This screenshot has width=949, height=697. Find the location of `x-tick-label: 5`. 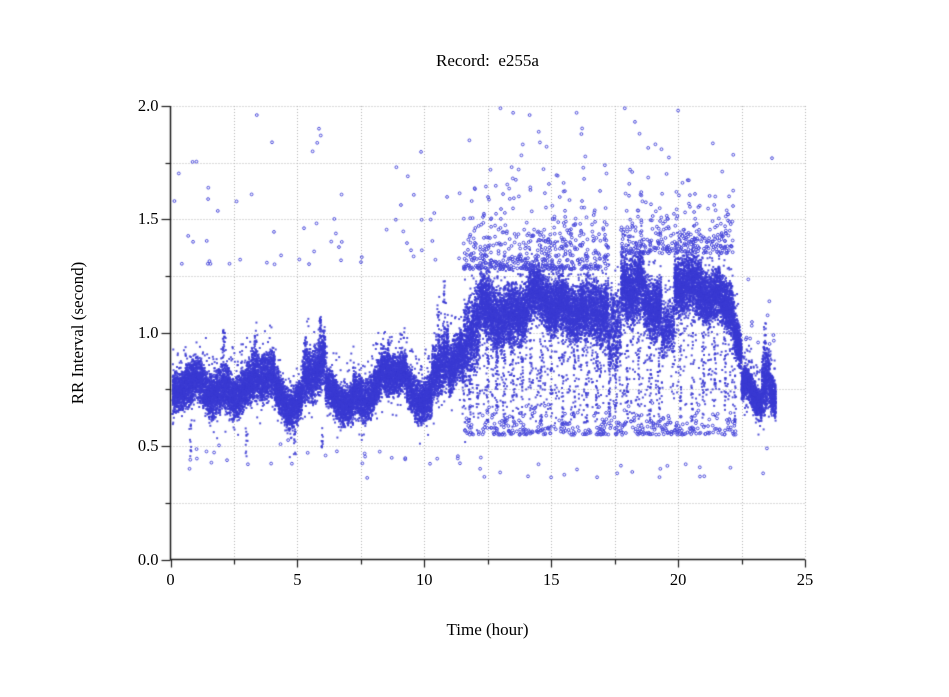

x-tick-label: 5 is located at coordinates (297, 579).